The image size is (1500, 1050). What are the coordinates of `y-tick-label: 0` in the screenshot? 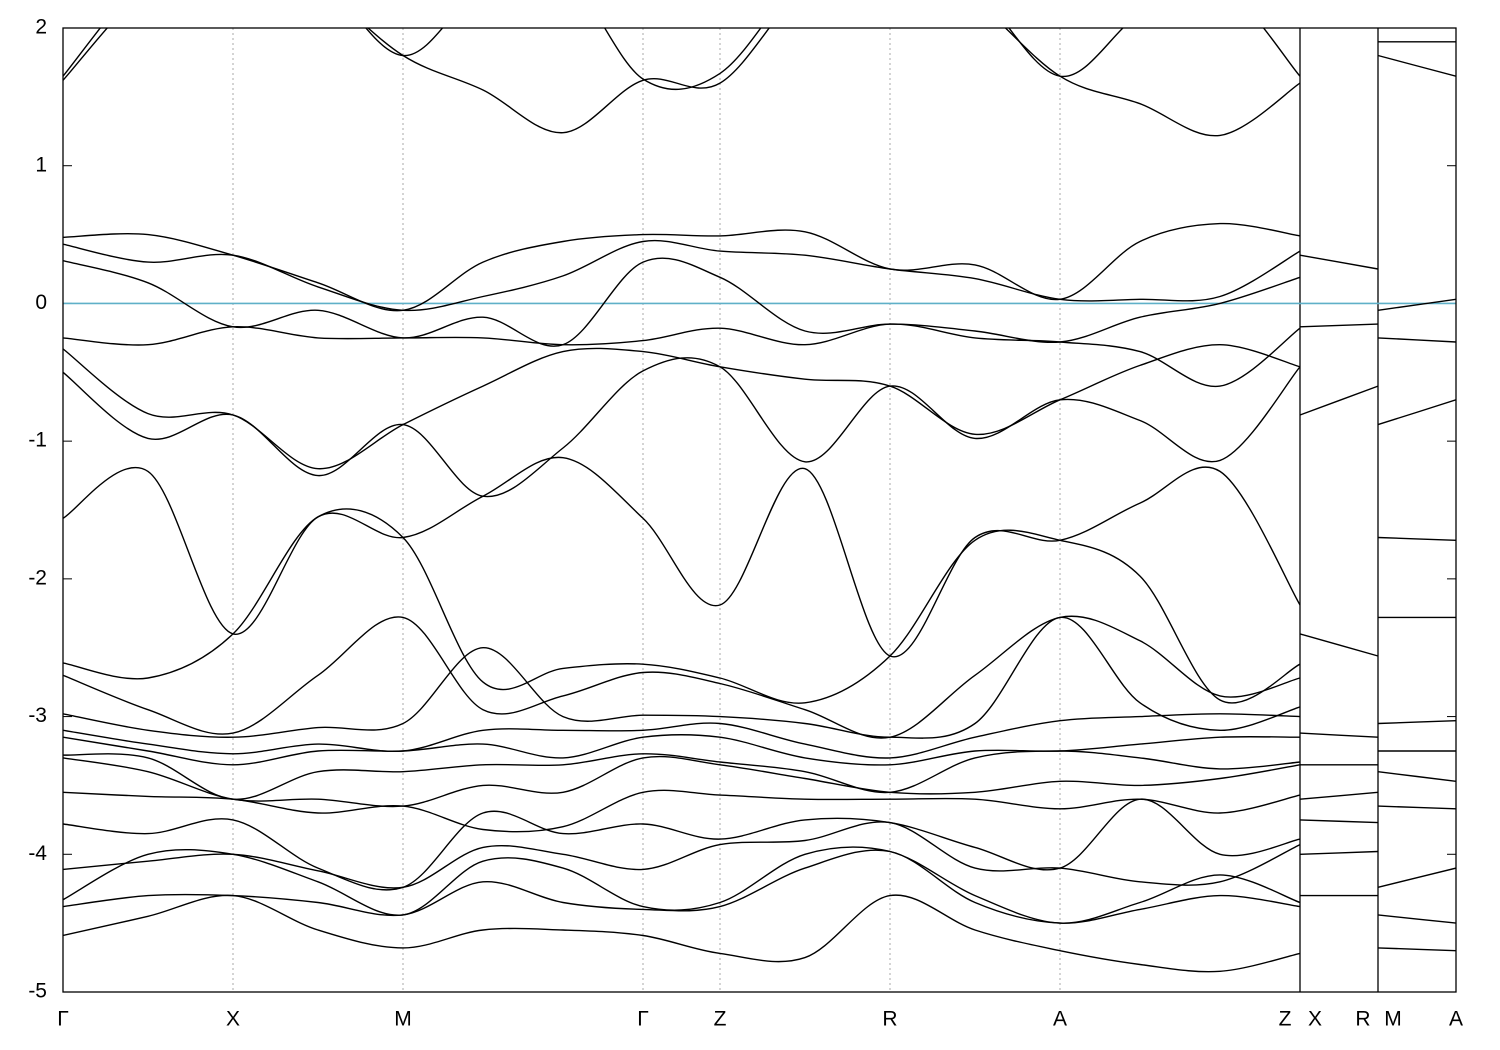 It's located at (41, 302).